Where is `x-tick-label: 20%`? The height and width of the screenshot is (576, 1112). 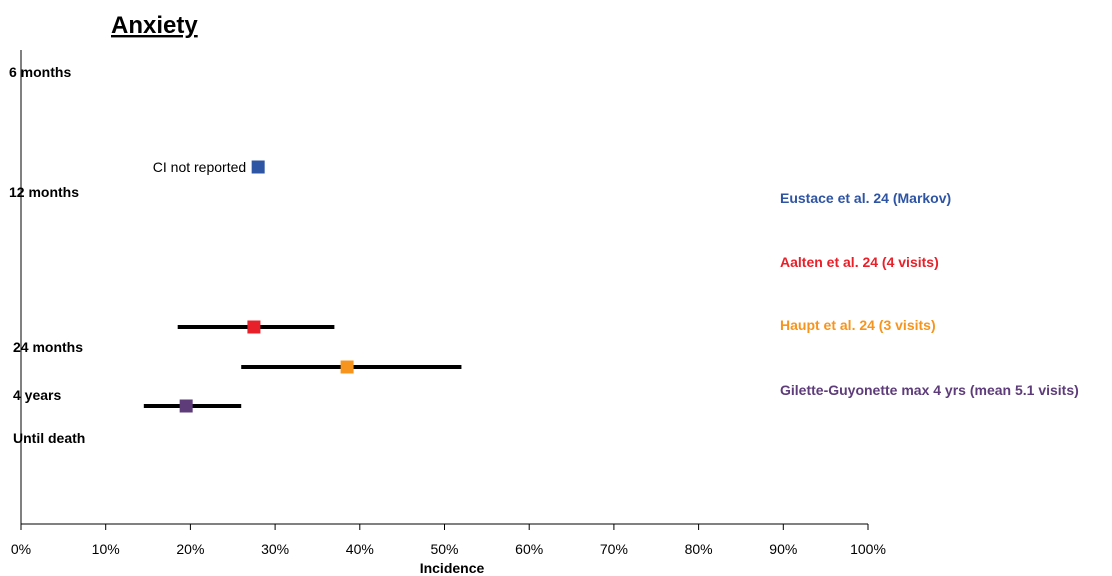 x-tick-label: 20% is located at coordinates (190, 549).